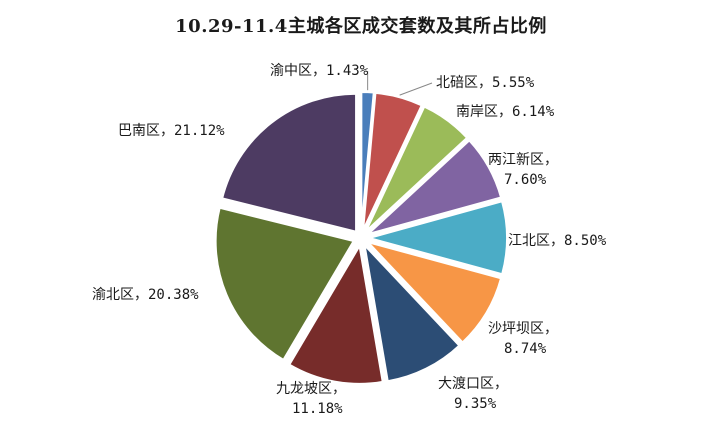  Describe the element at coordinates (145, 295) in the screenshot. I see `slice-label-9: 渝北区，20.38%` at that location.